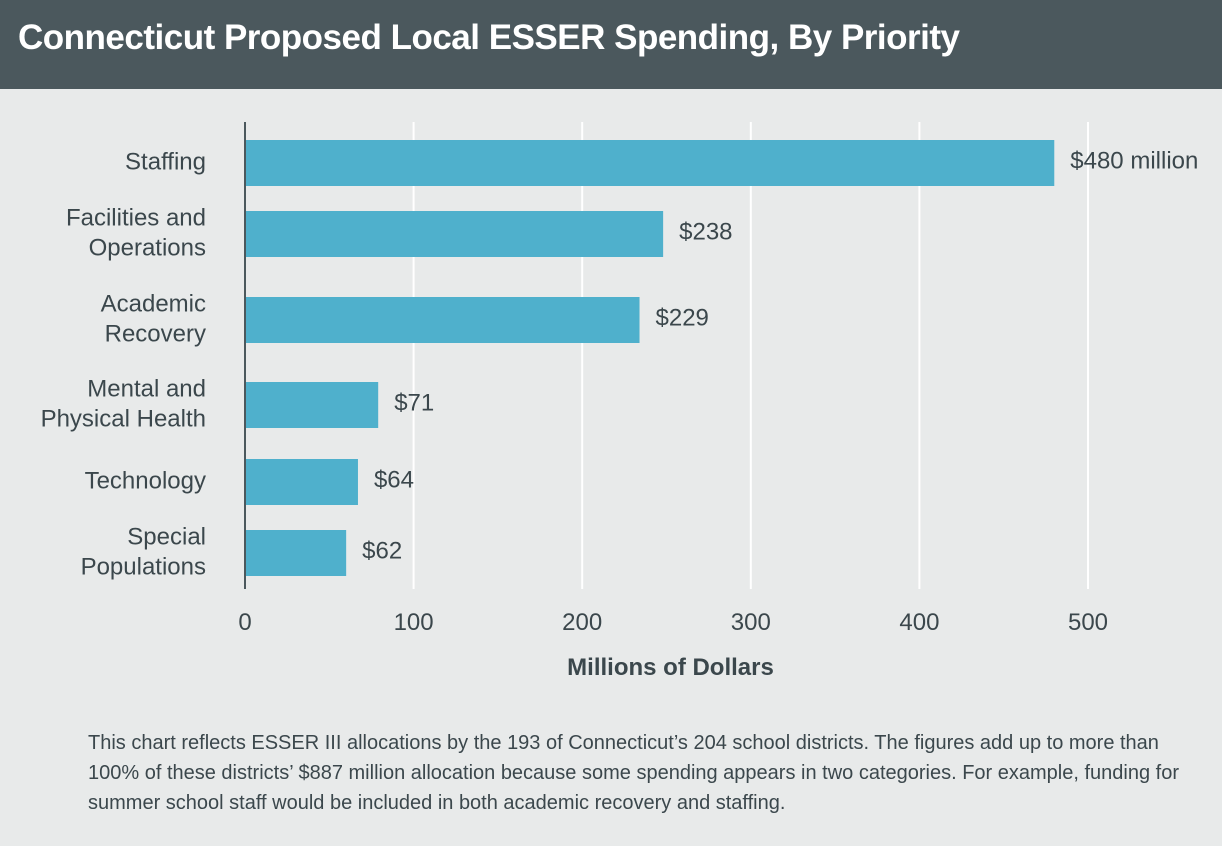 This screenshot has height=846, width=1222. Describe the element at coordinates (414, 622) in the screenshot. I see `x-tick-label: 100` at that location.